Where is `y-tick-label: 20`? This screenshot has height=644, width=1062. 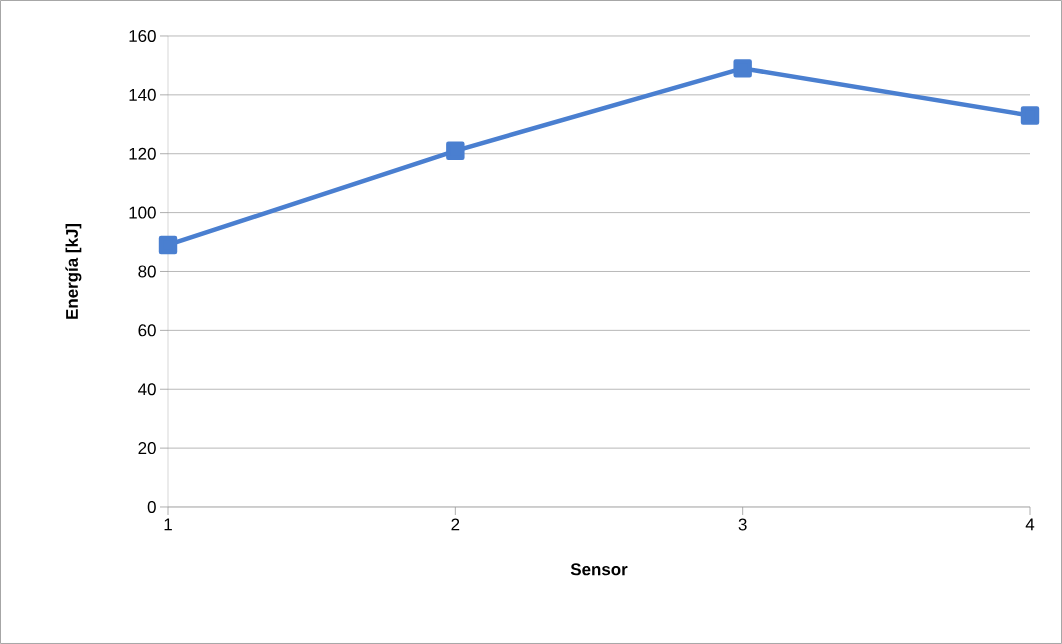
y-tick-label: 20 is located at coordinates (147, 448).